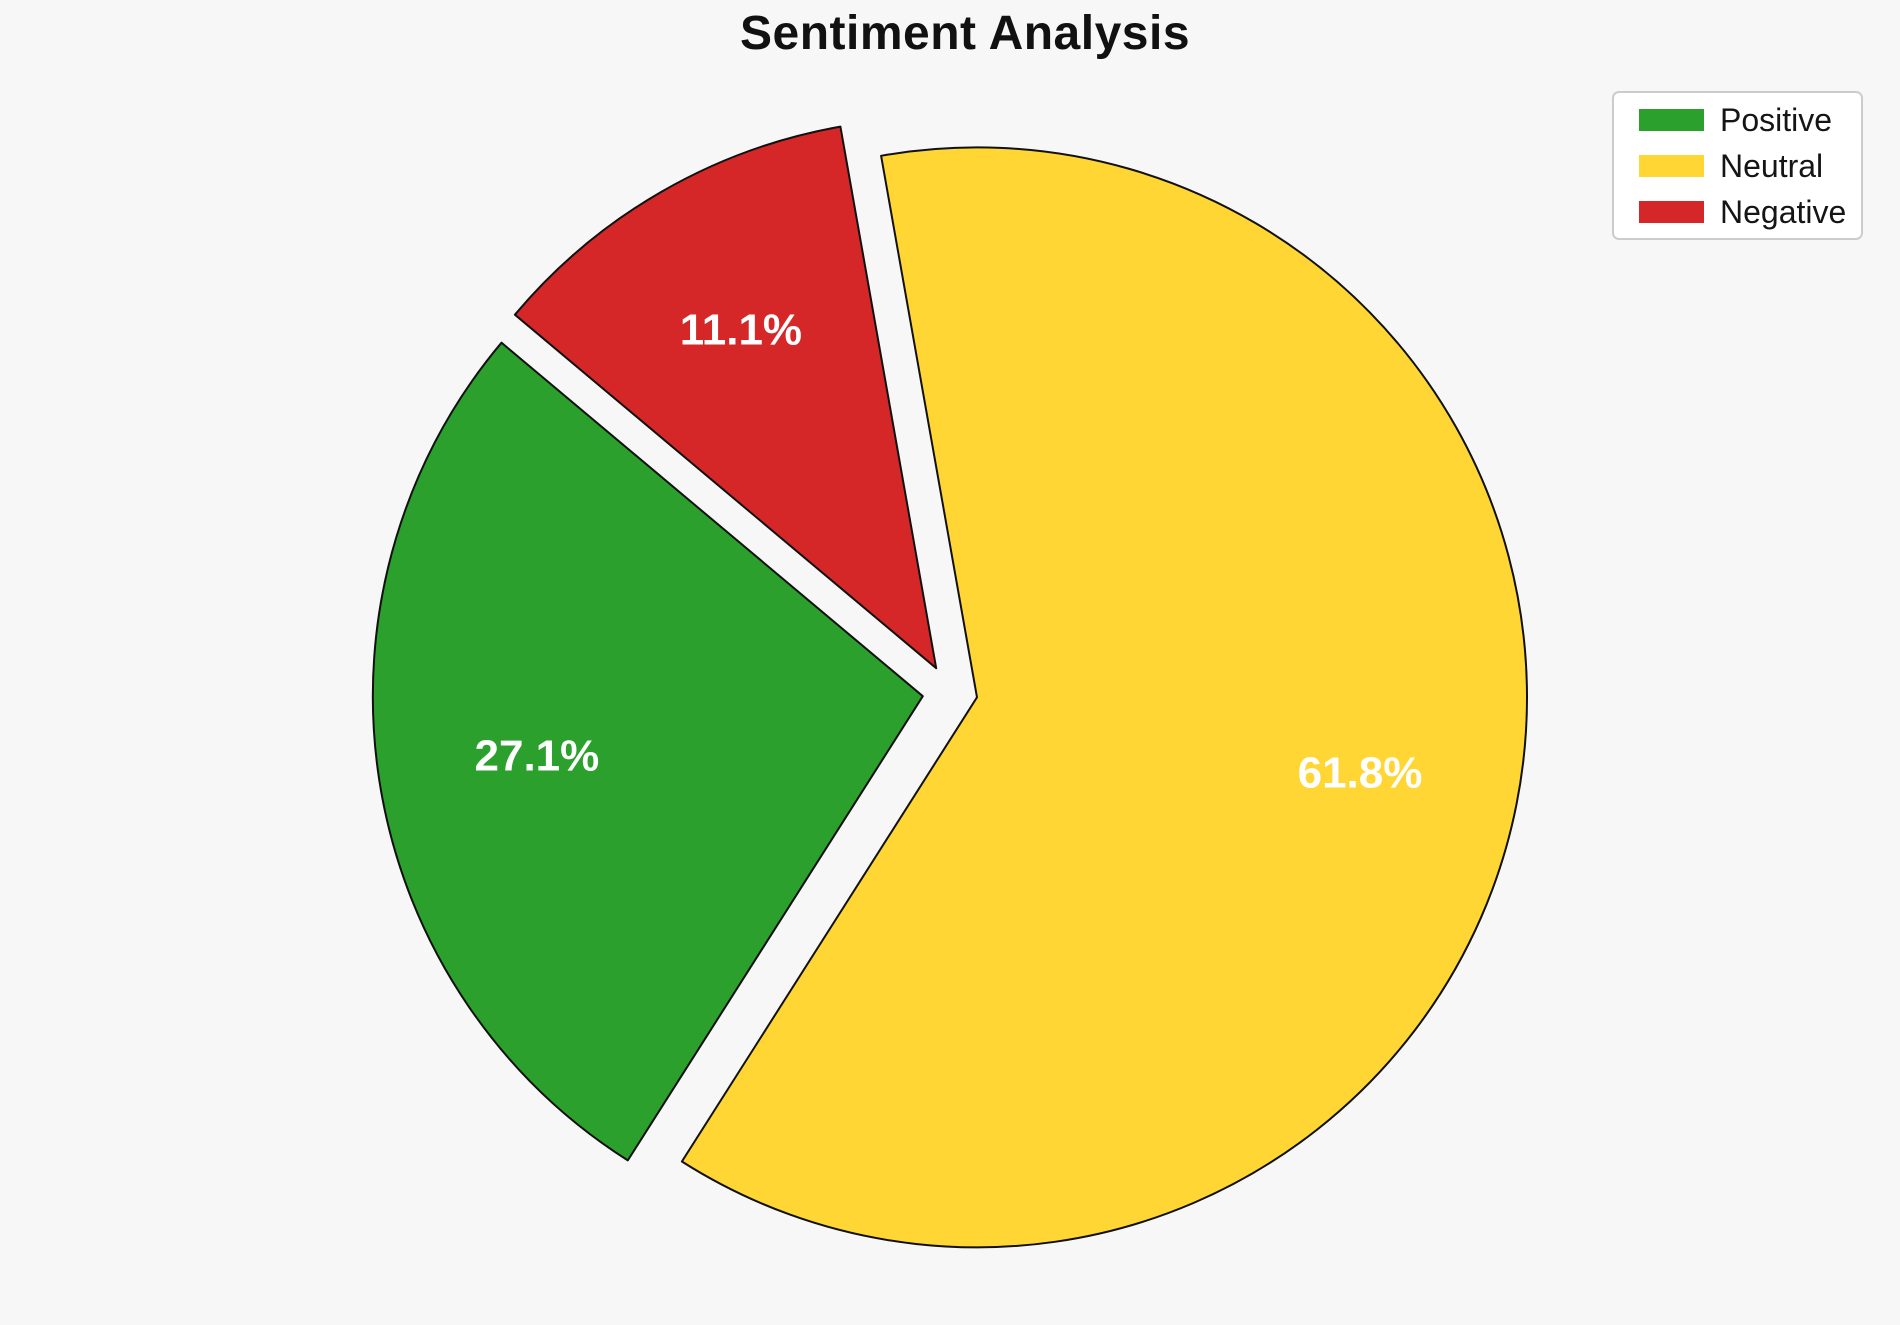  What do you see at coordinates (1671, 165) in the screenshot?
I see `legend-swatch-neutral-icon` at bounding box center [1671, 165].